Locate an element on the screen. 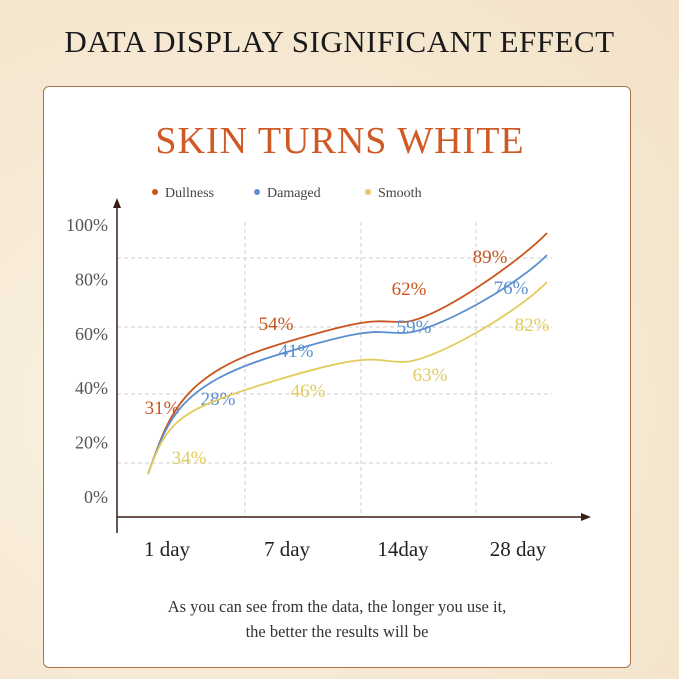 This screenshot has height=679, width=679. data-label-damaged: 59% is located at coordinates (414, 327).